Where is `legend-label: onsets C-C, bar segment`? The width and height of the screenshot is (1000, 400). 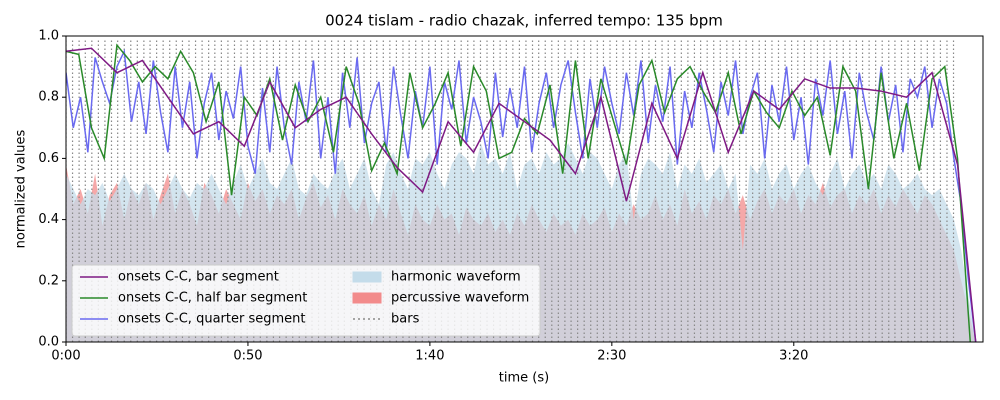
legend-label: onsets C-C, bar segment is located at coordinates (198, 277).